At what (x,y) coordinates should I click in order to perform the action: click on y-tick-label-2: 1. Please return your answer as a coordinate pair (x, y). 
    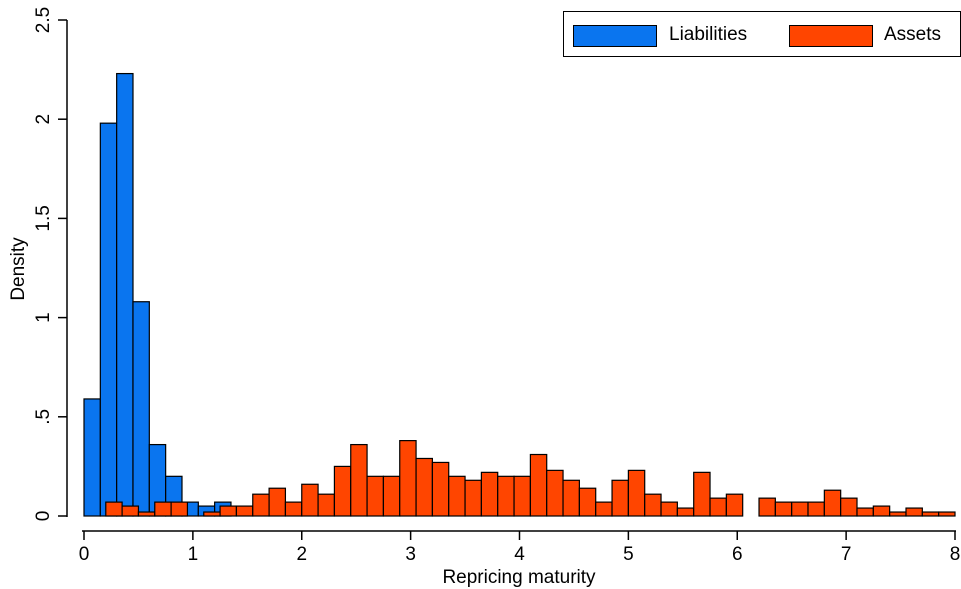
    Looking at the image, I should click on (43, 317).